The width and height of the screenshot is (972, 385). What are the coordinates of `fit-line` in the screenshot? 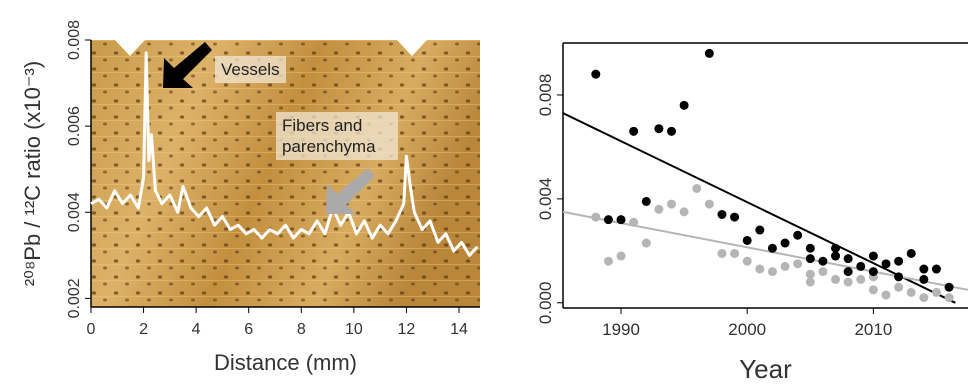 It's located at (765, 250).